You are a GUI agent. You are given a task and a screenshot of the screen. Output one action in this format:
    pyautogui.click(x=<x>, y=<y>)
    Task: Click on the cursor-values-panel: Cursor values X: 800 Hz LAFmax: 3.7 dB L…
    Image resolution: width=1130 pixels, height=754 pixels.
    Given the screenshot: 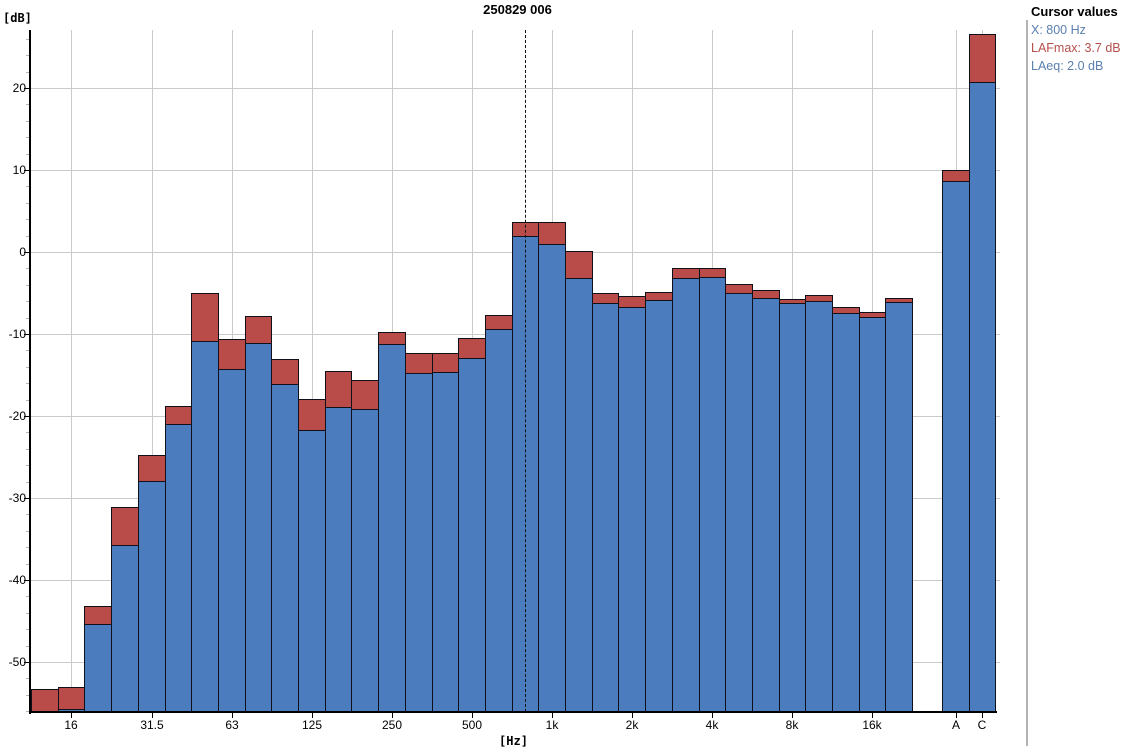 What is the action you would take?
    pyautogui.click(x=1080, y=39)
    